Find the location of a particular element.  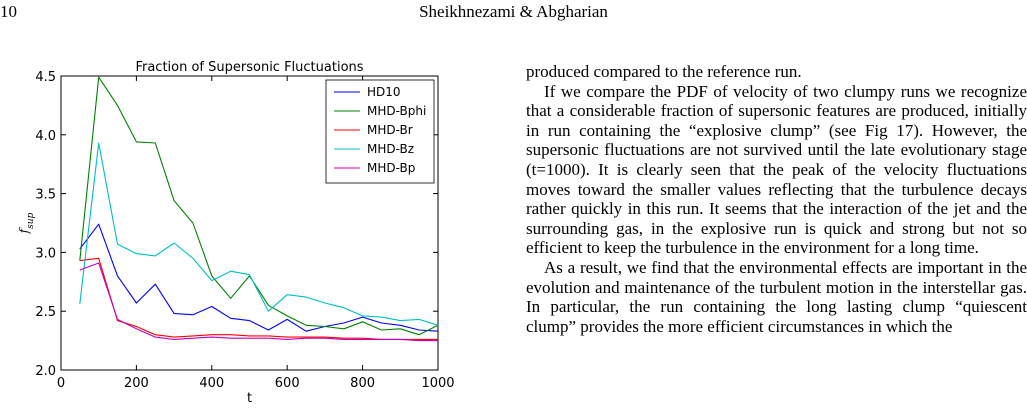

y-tick-label: 2.5 is located at coordinates (45, 312).